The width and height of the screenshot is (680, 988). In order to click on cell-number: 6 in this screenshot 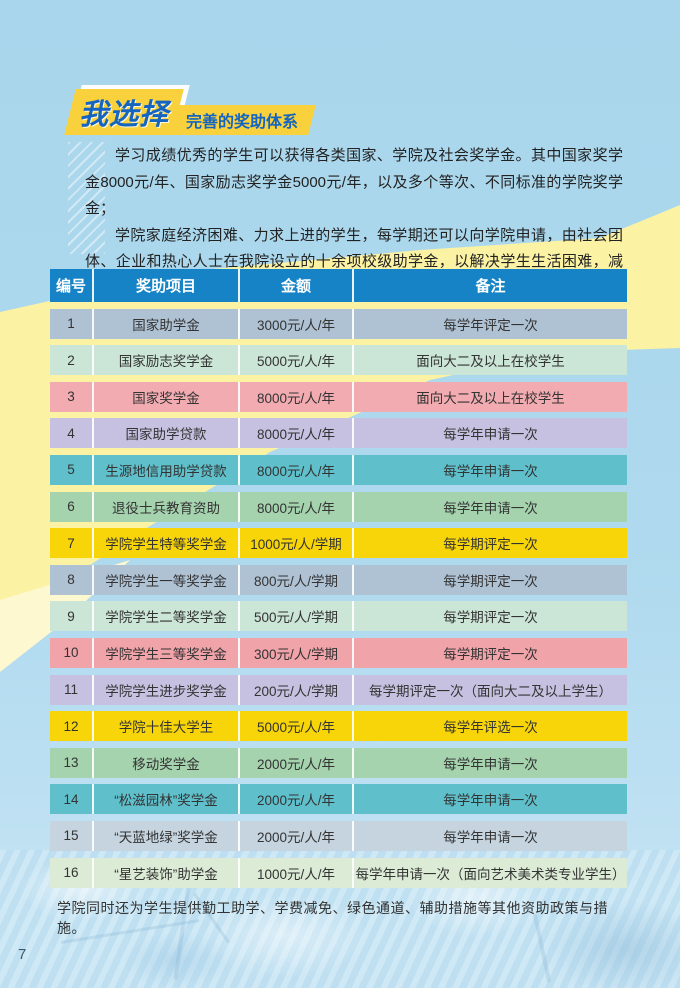, I will do `click(71, 507)`.